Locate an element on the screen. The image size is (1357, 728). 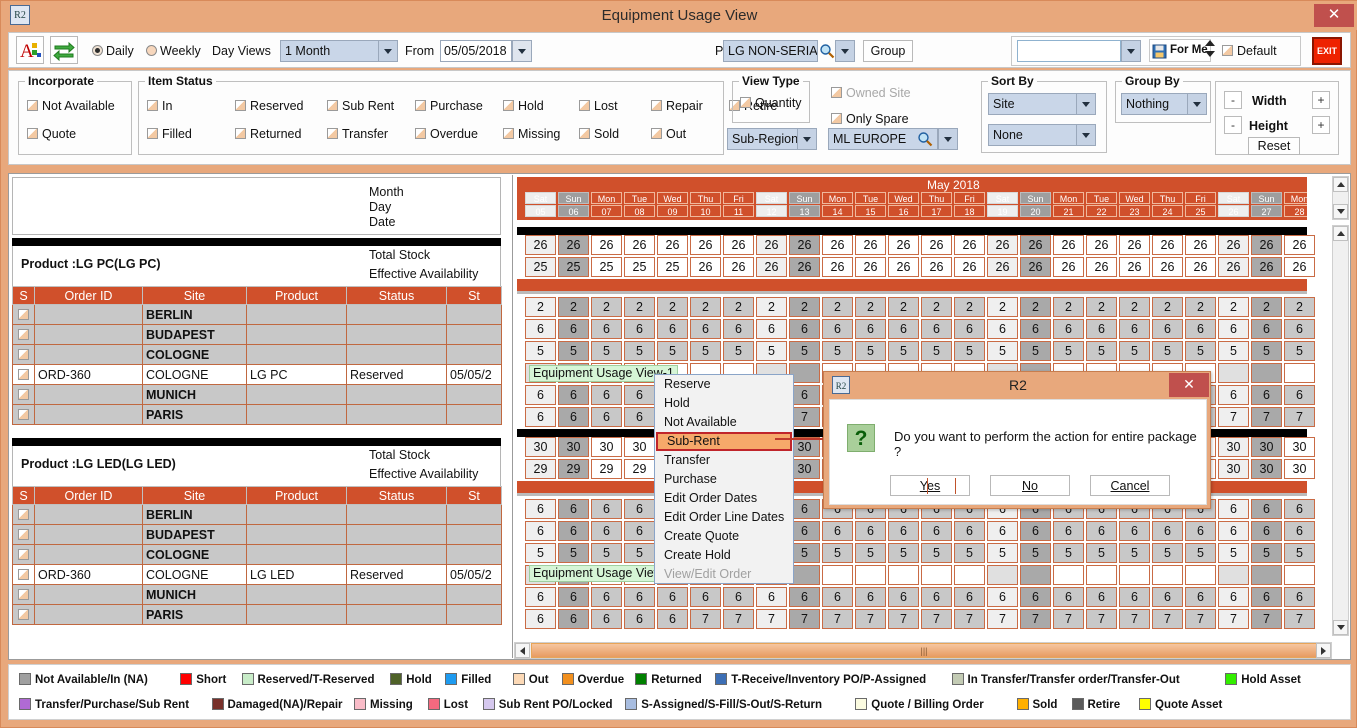
calendar-value-cell: 30 is located at coordinates (1299, 447).